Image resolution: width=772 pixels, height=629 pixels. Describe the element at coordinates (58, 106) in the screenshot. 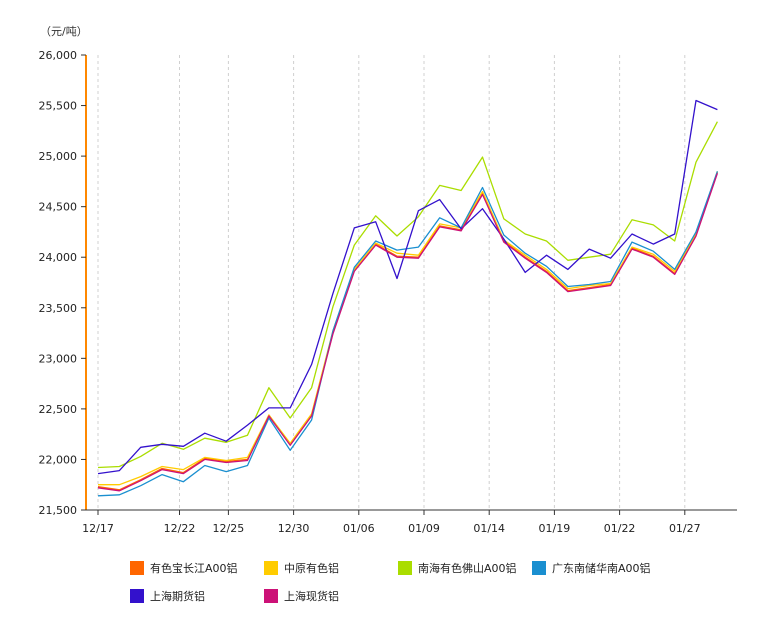

I see `y-tick-label: 25,500` at that location.